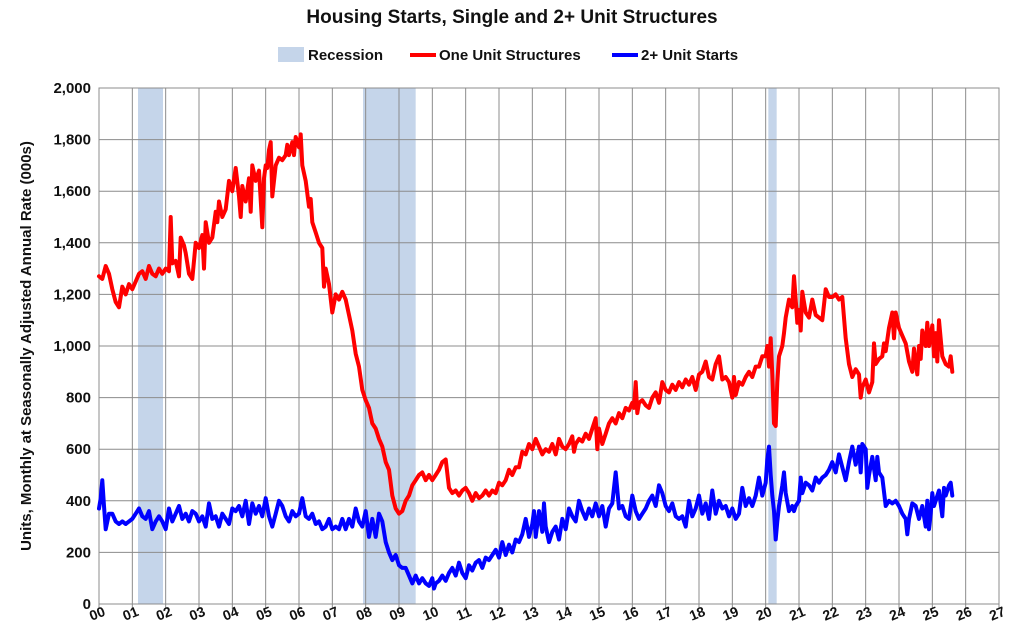  I want to click on y-tick-label: 800, so click(78, 398).